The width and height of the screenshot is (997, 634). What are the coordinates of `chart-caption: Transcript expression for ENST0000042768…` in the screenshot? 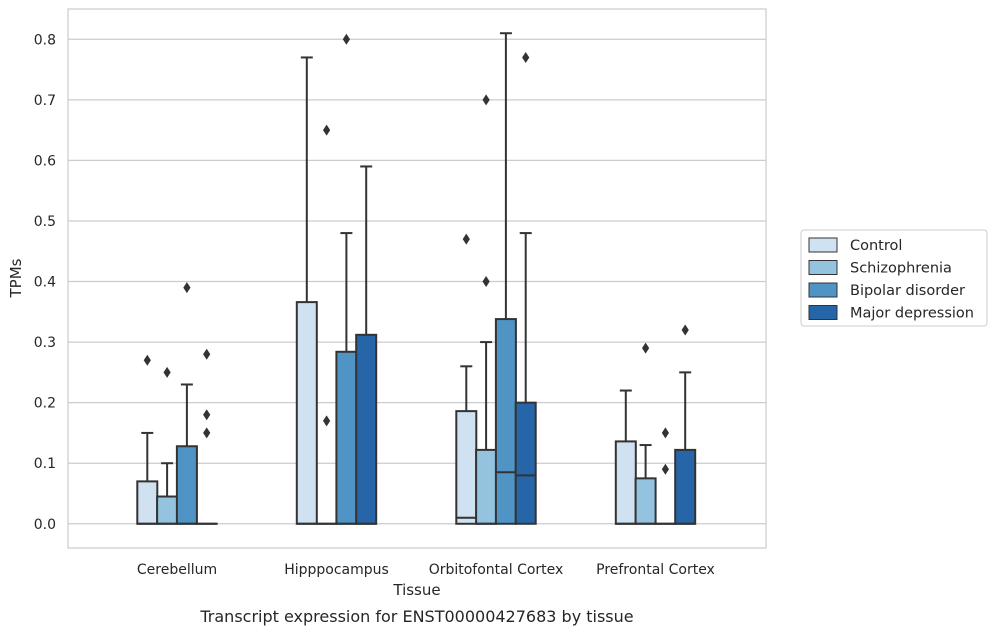 It's located at (416, 616).